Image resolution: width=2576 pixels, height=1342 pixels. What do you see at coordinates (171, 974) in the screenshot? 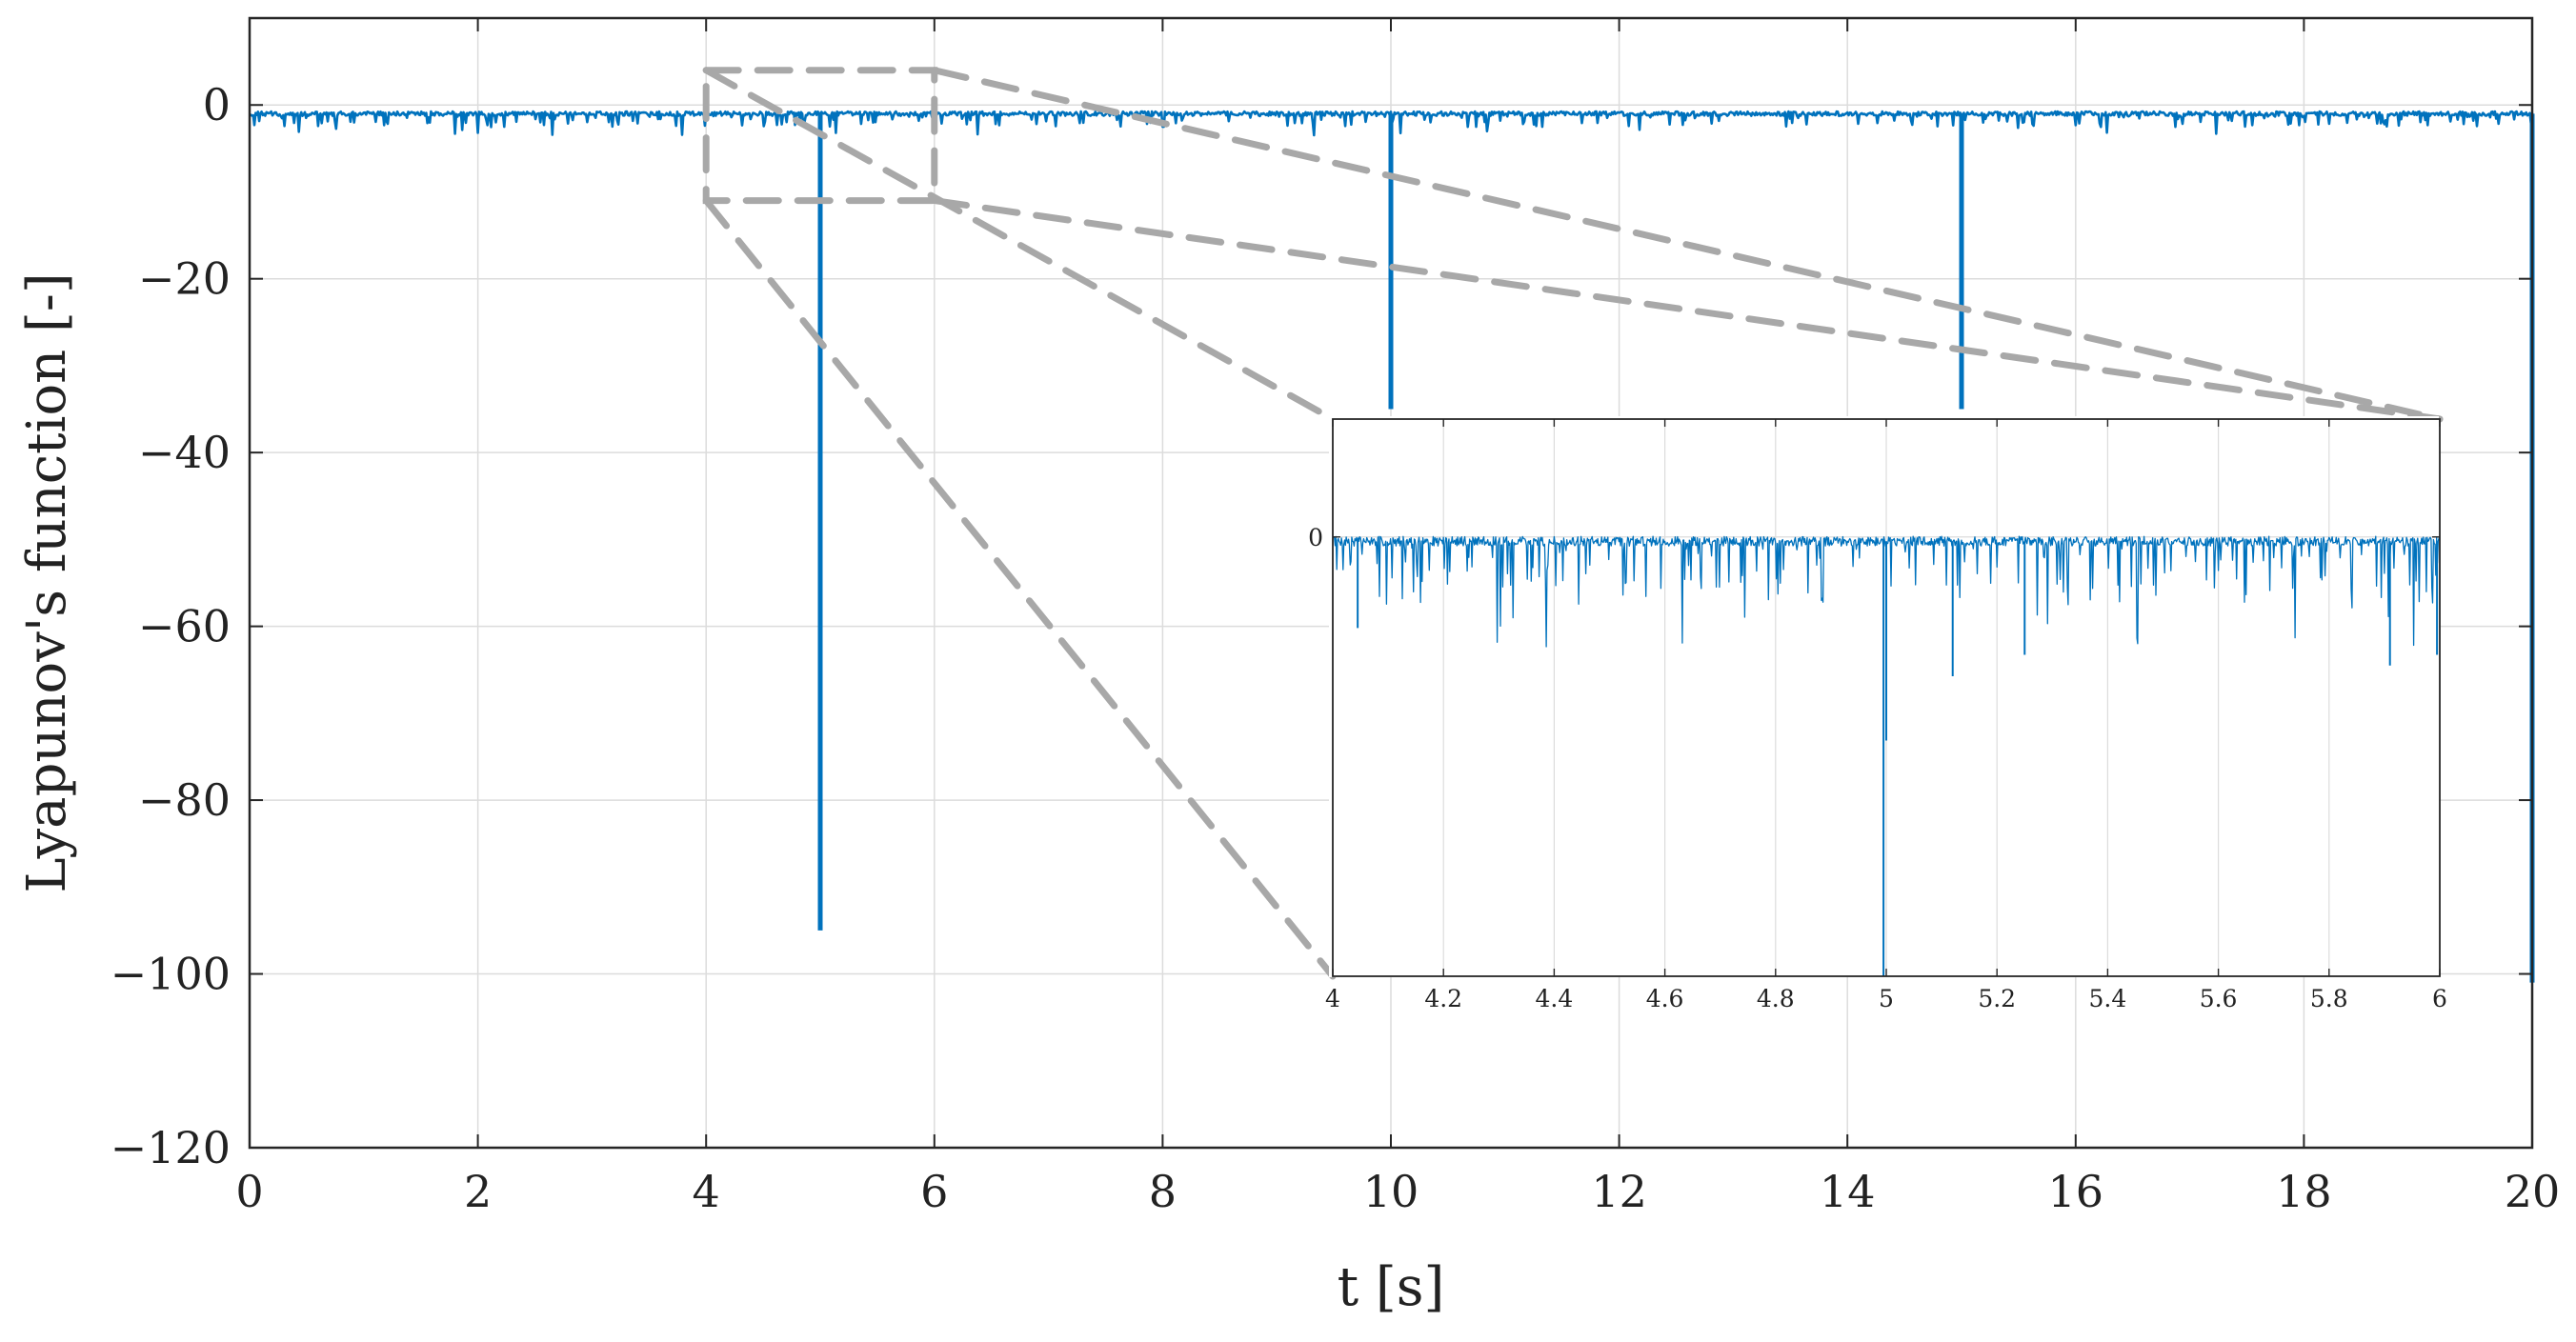
I see `y-tick-label: −100` at bounding box center [171, 974].